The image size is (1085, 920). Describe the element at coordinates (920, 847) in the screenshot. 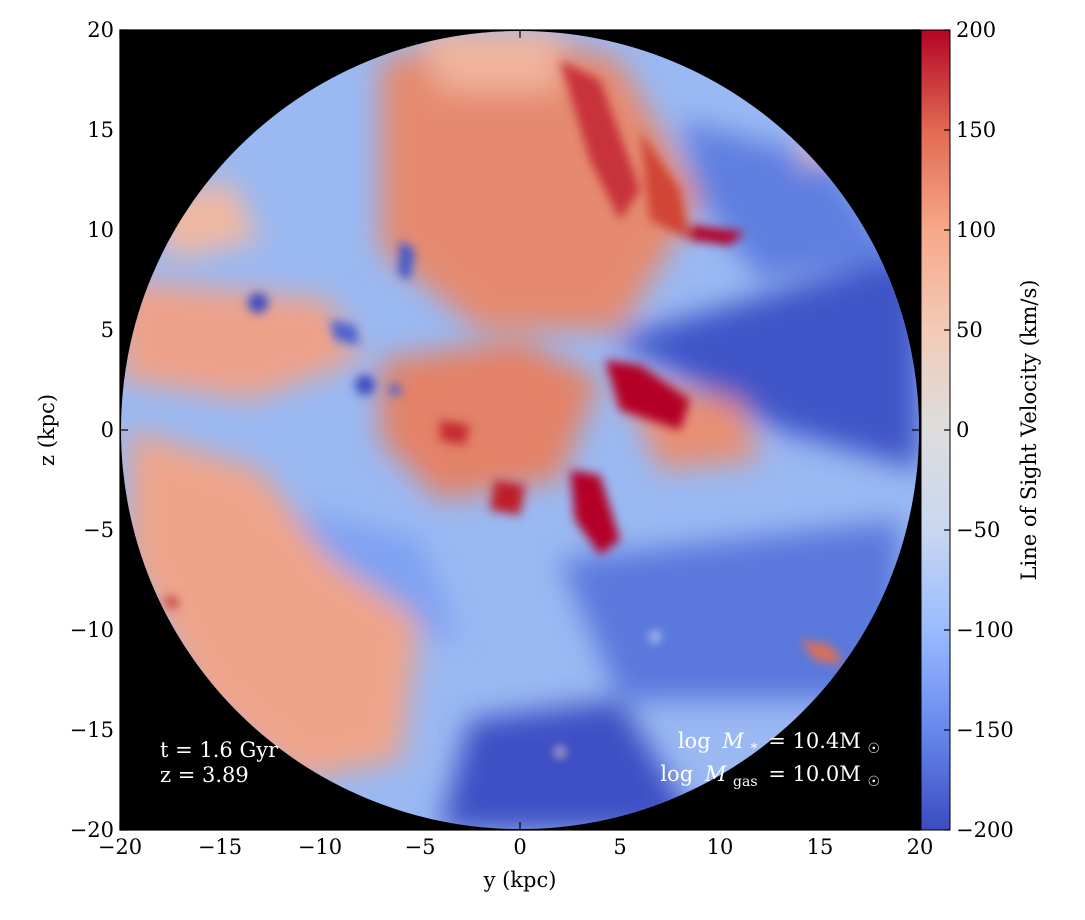

I see `x-tick-label: 20` at that location.